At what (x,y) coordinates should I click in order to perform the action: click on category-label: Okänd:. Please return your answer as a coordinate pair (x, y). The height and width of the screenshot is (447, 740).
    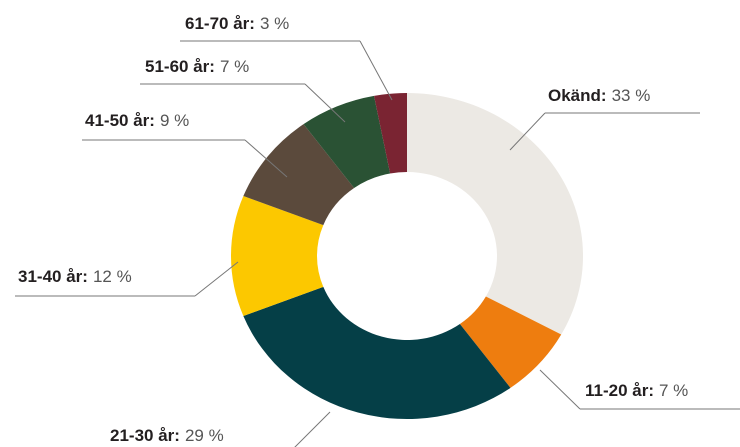
    Looking at the image, I should click on (577, 95).